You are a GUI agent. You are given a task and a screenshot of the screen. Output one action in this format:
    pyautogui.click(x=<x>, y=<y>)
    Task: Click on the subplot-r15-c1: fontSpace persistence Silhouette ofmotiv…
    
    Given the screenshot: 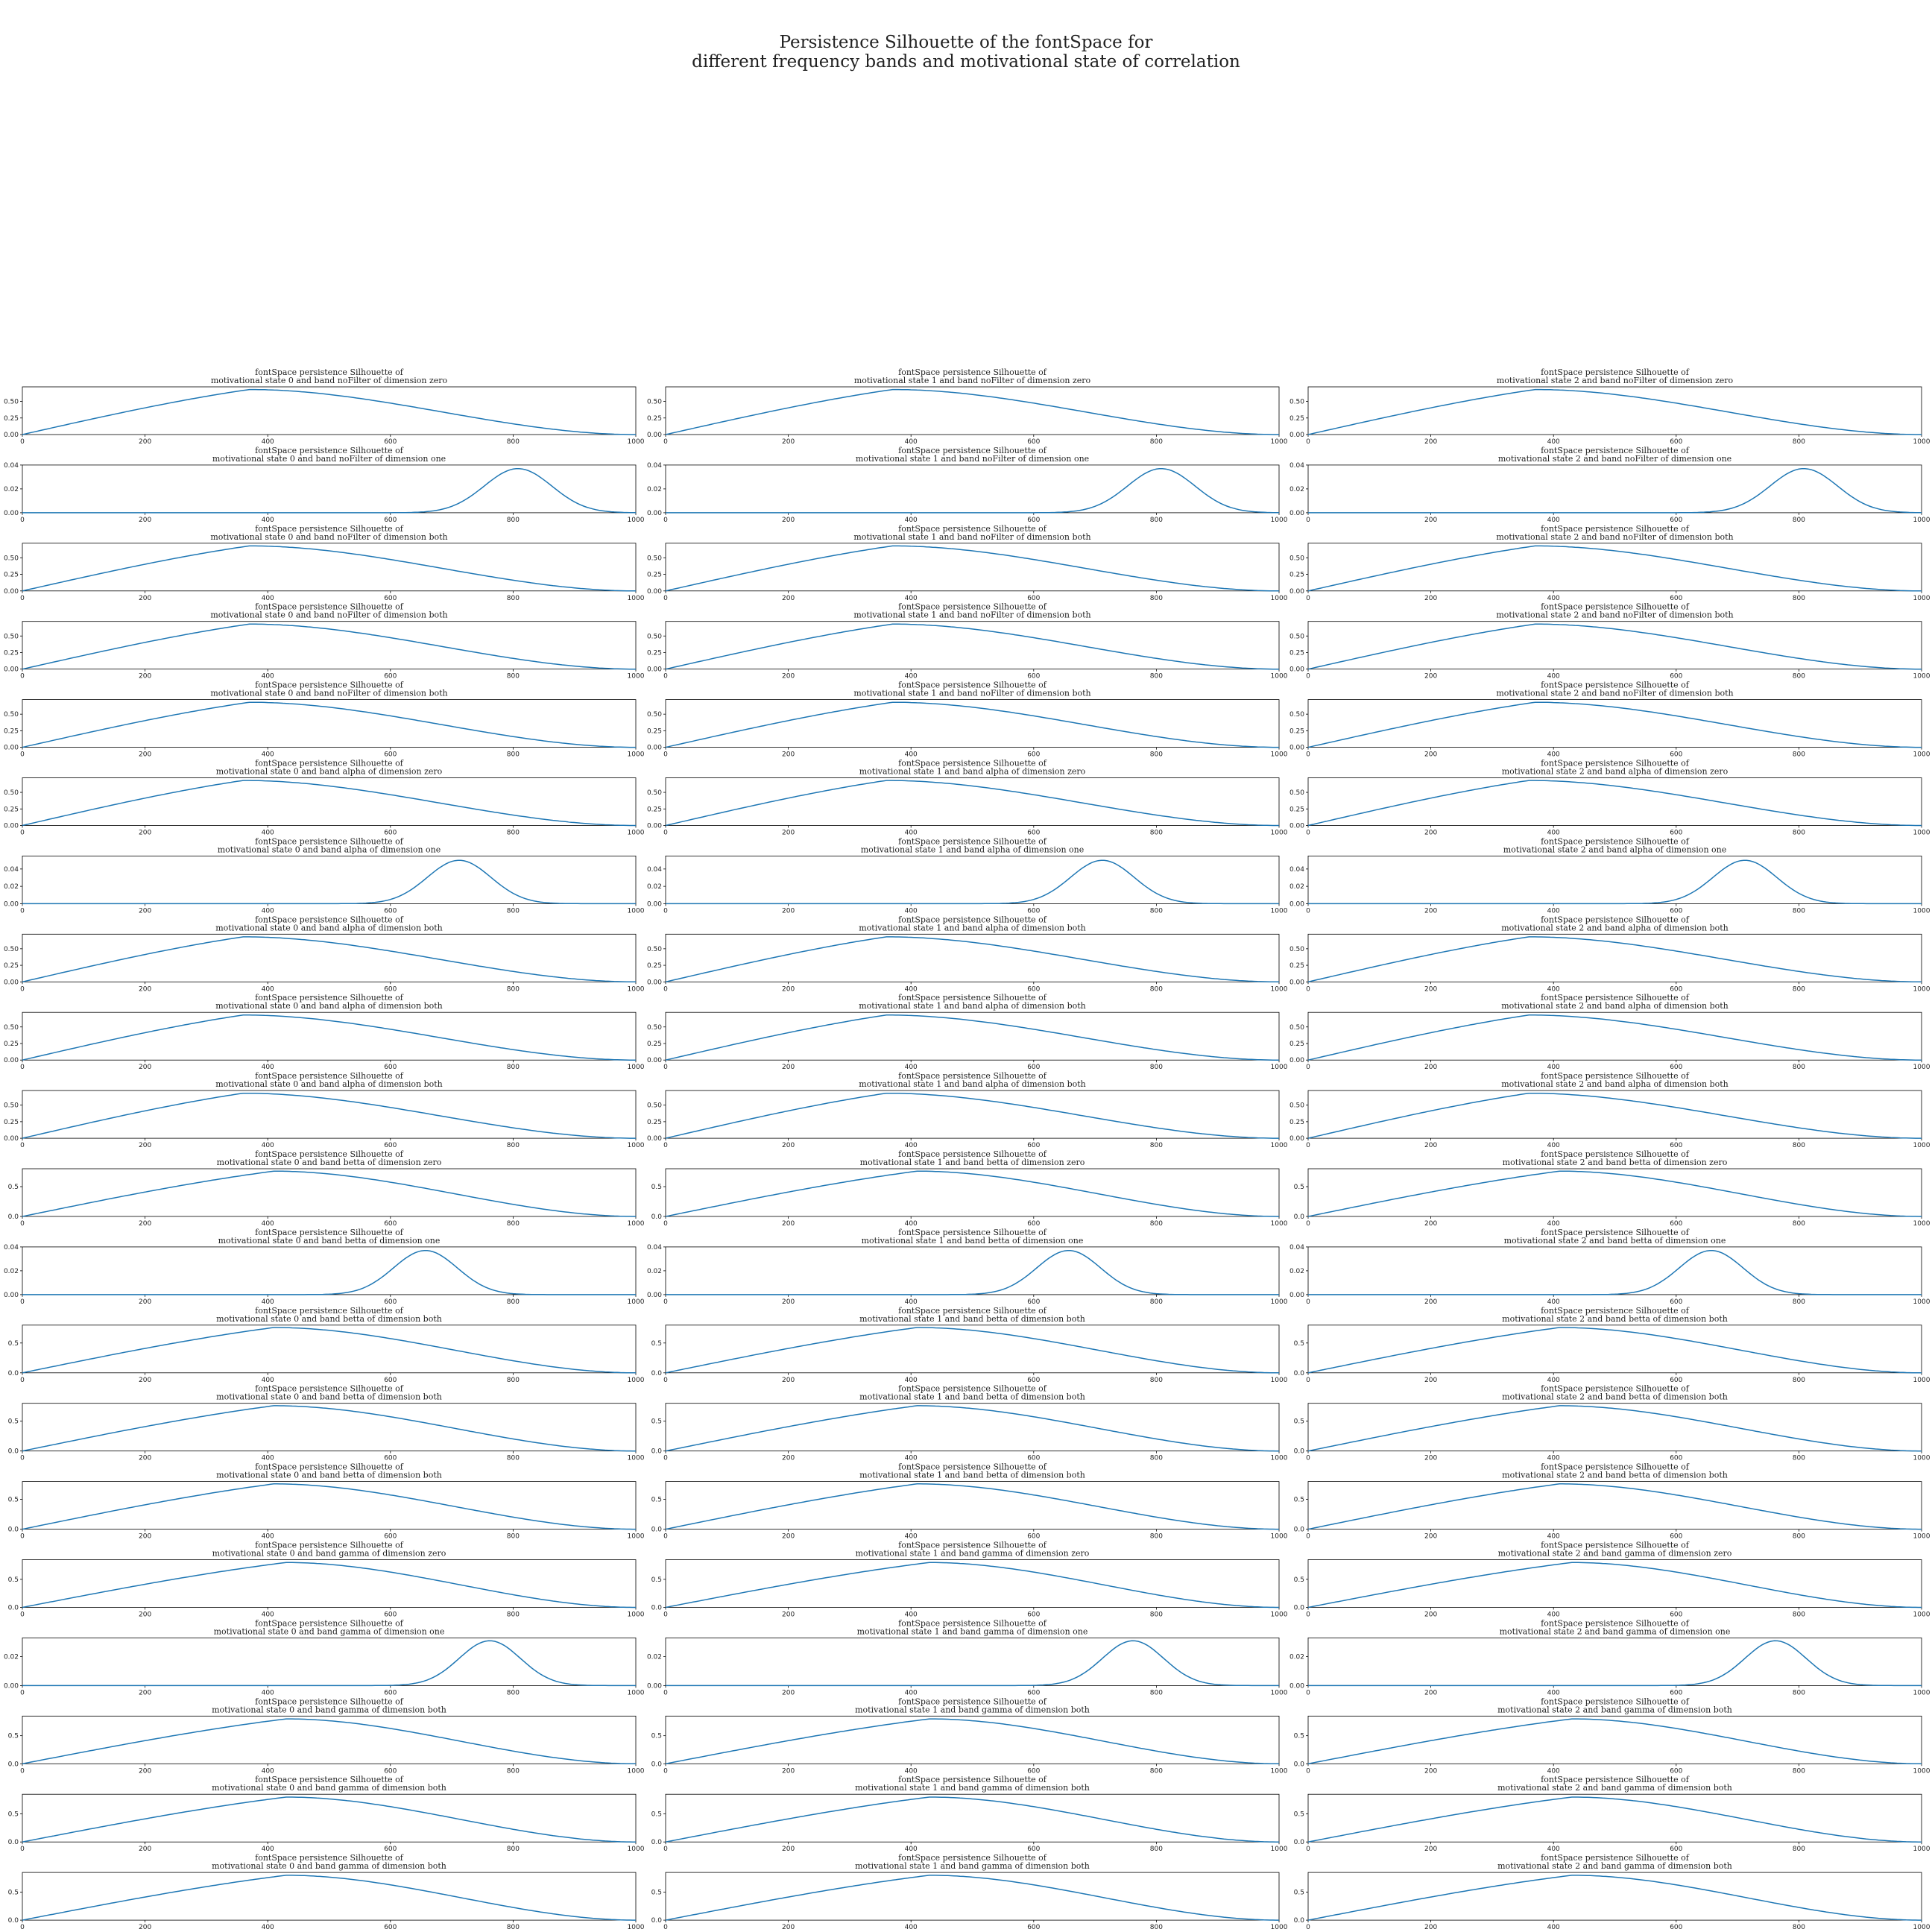 What is the action you would take?
    pyautogui.click(x=970, y=1580)
    